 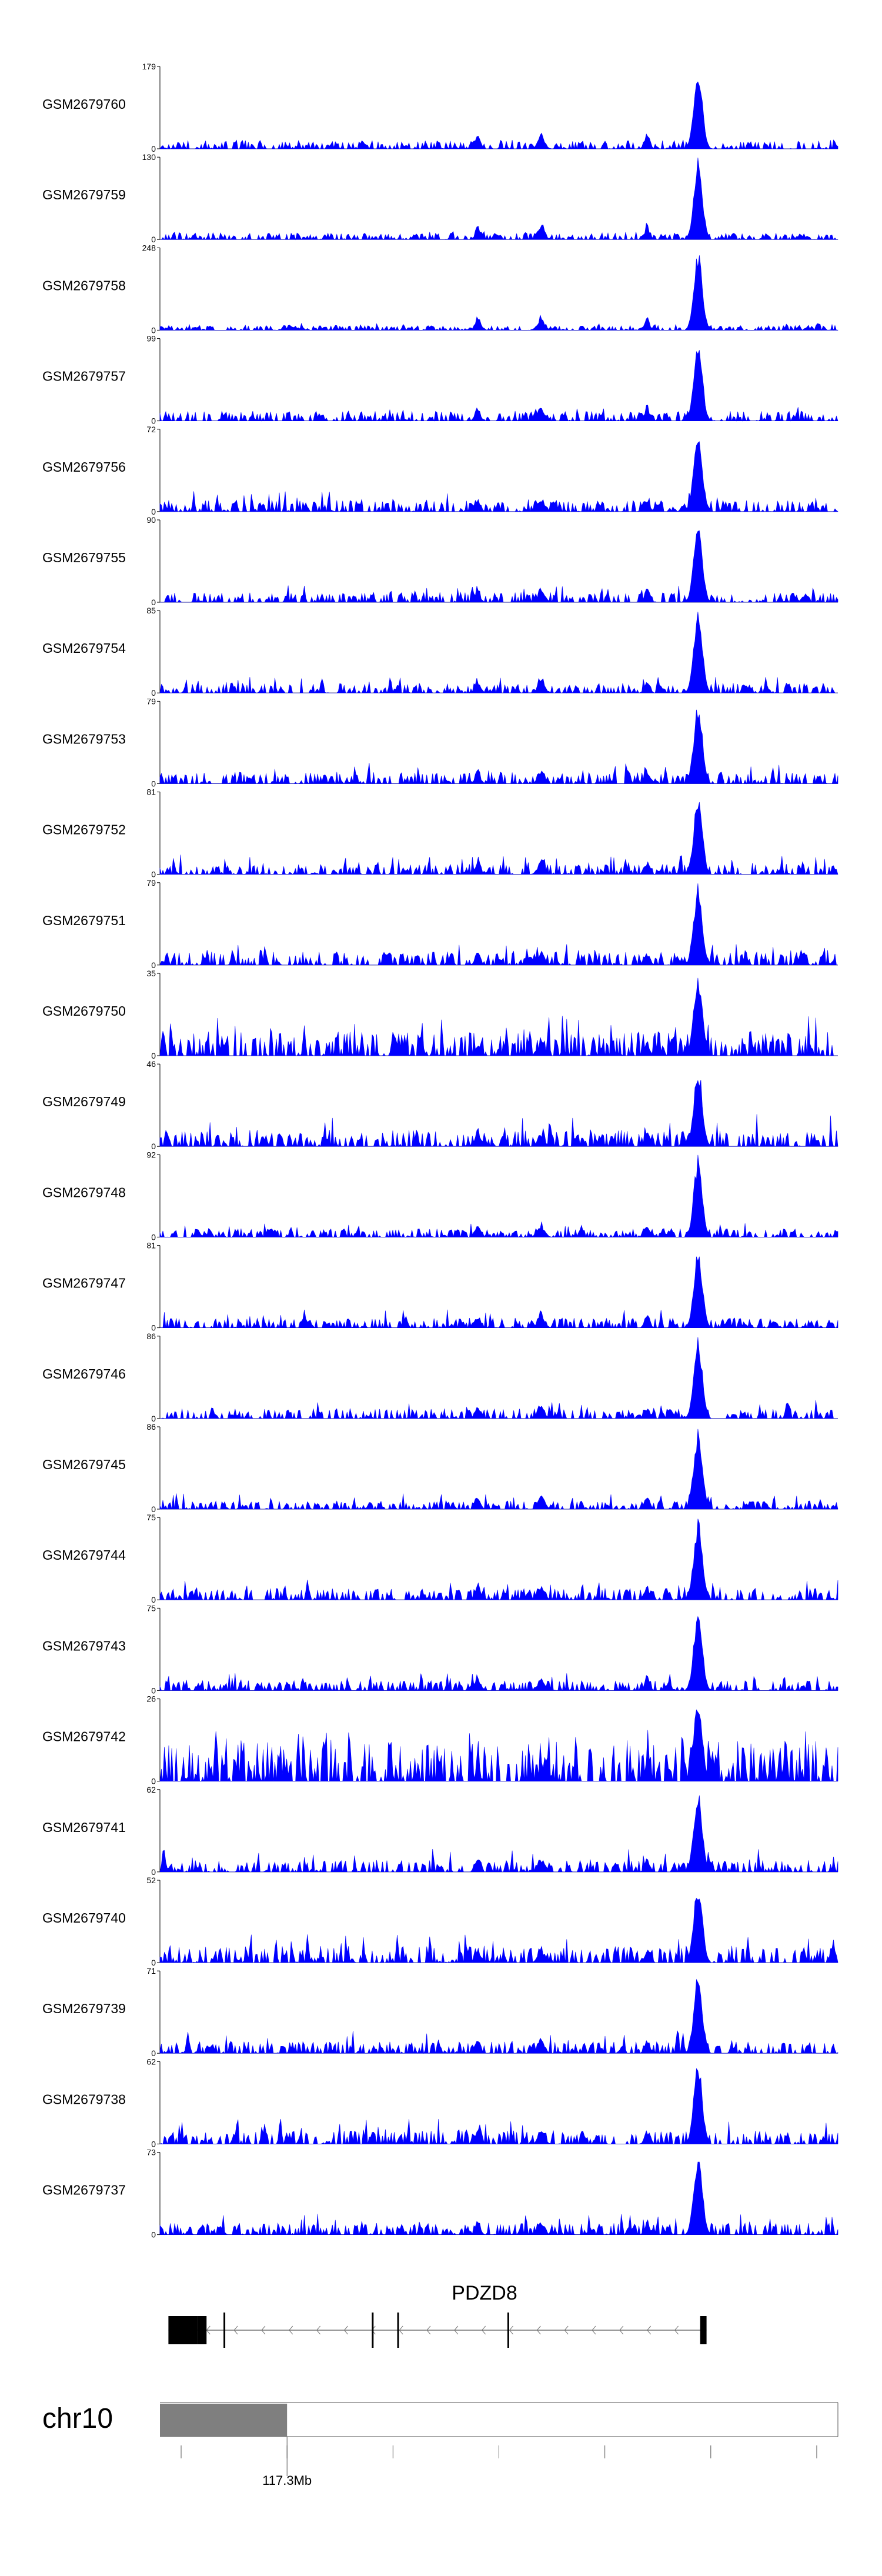 What do you see at coordinates (84, 376) in the screenshot?
I see `track-label: GSM2679757` at bounding box center [84, 376].